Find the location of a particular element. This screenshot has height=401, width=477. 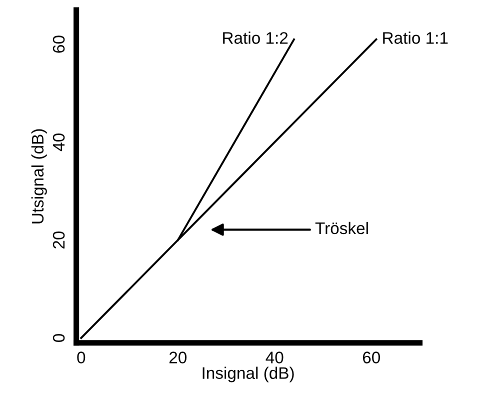

x-axis-title: Insignal (dB) is located at coordinates (248, 374).